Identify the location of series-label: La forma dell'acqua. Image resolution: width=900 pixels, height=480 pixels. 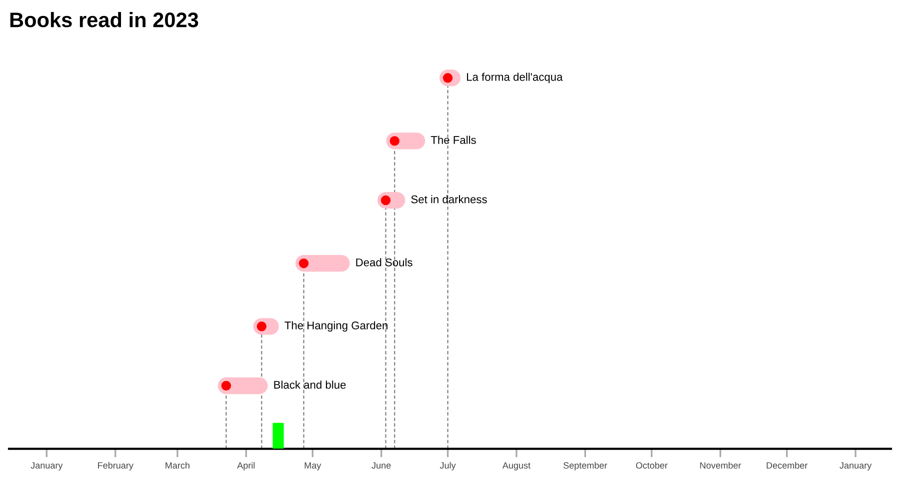
(515, 78).